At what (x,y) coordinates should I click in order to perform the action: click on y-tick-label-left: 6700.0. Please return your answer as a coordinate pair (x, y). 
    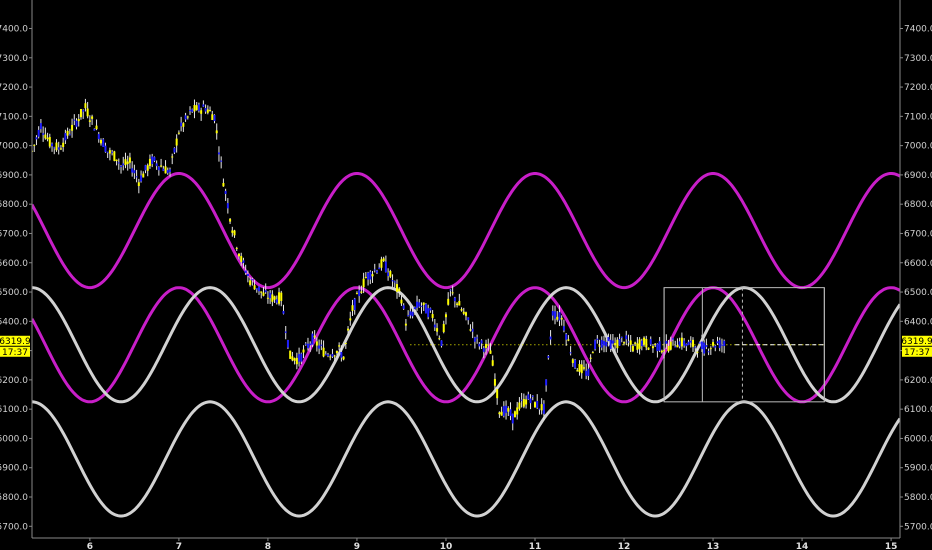
    Looking at the image, I should click on (14, 234).